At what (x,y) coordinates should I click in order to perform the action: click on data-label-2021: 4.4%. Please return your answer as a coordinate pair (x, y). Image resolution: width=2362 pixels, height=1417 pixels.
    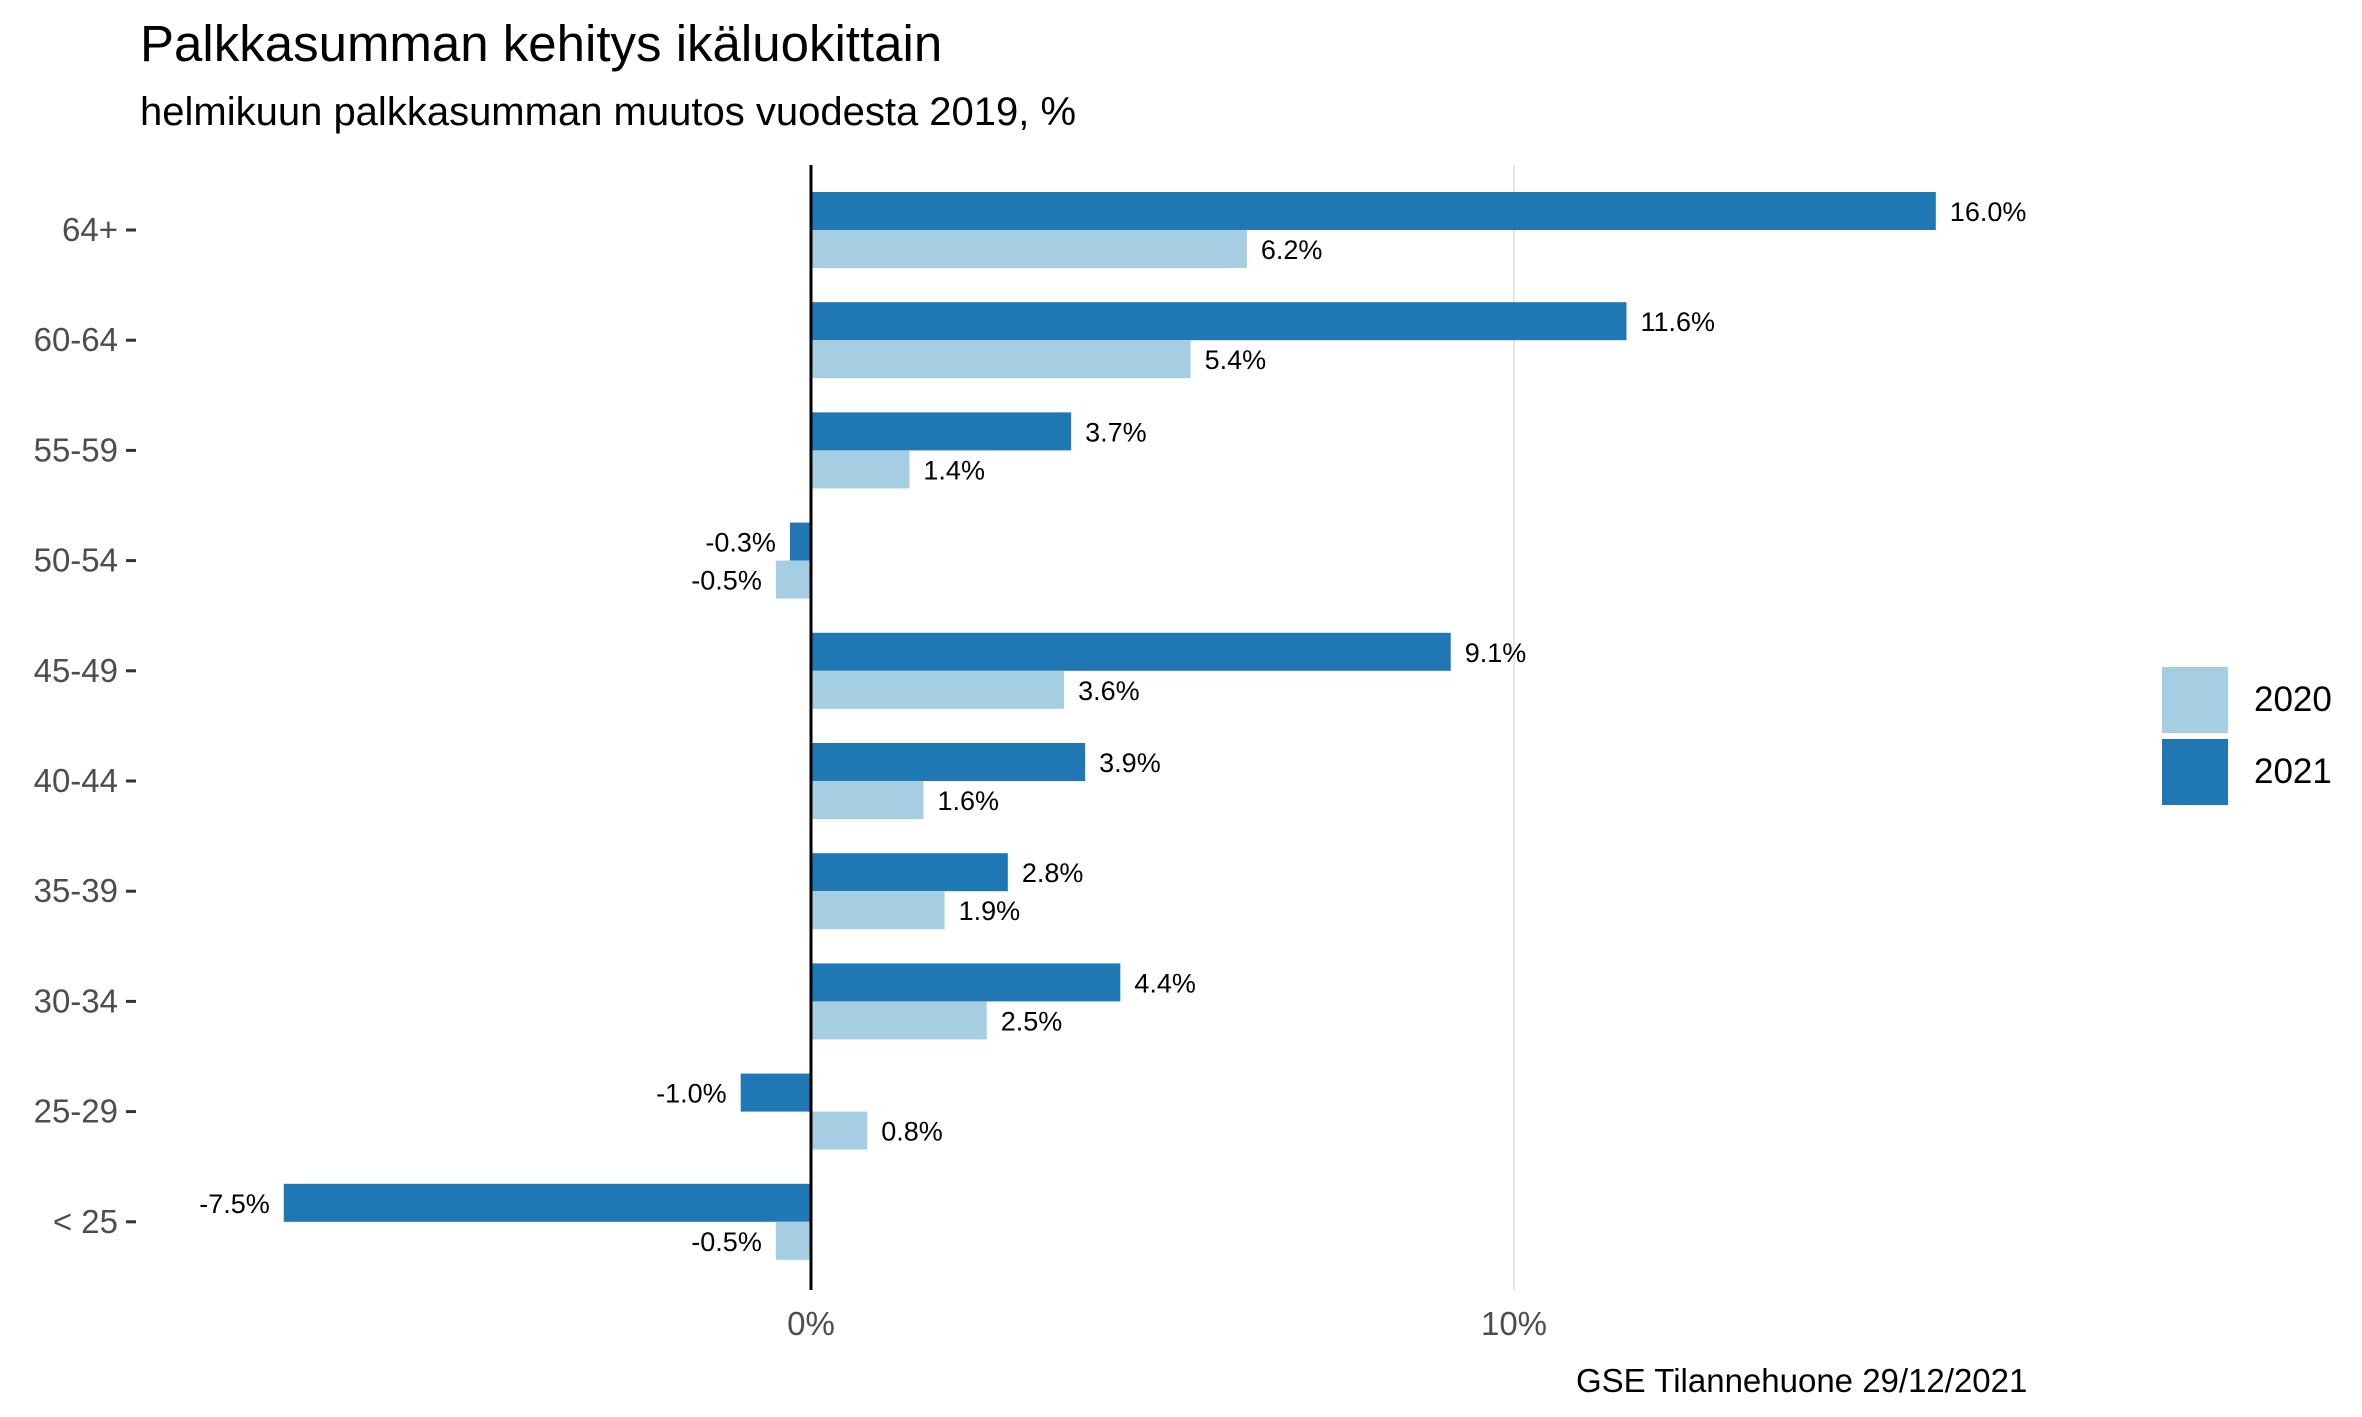
    Looking at the image, I should click on (1165, 983).